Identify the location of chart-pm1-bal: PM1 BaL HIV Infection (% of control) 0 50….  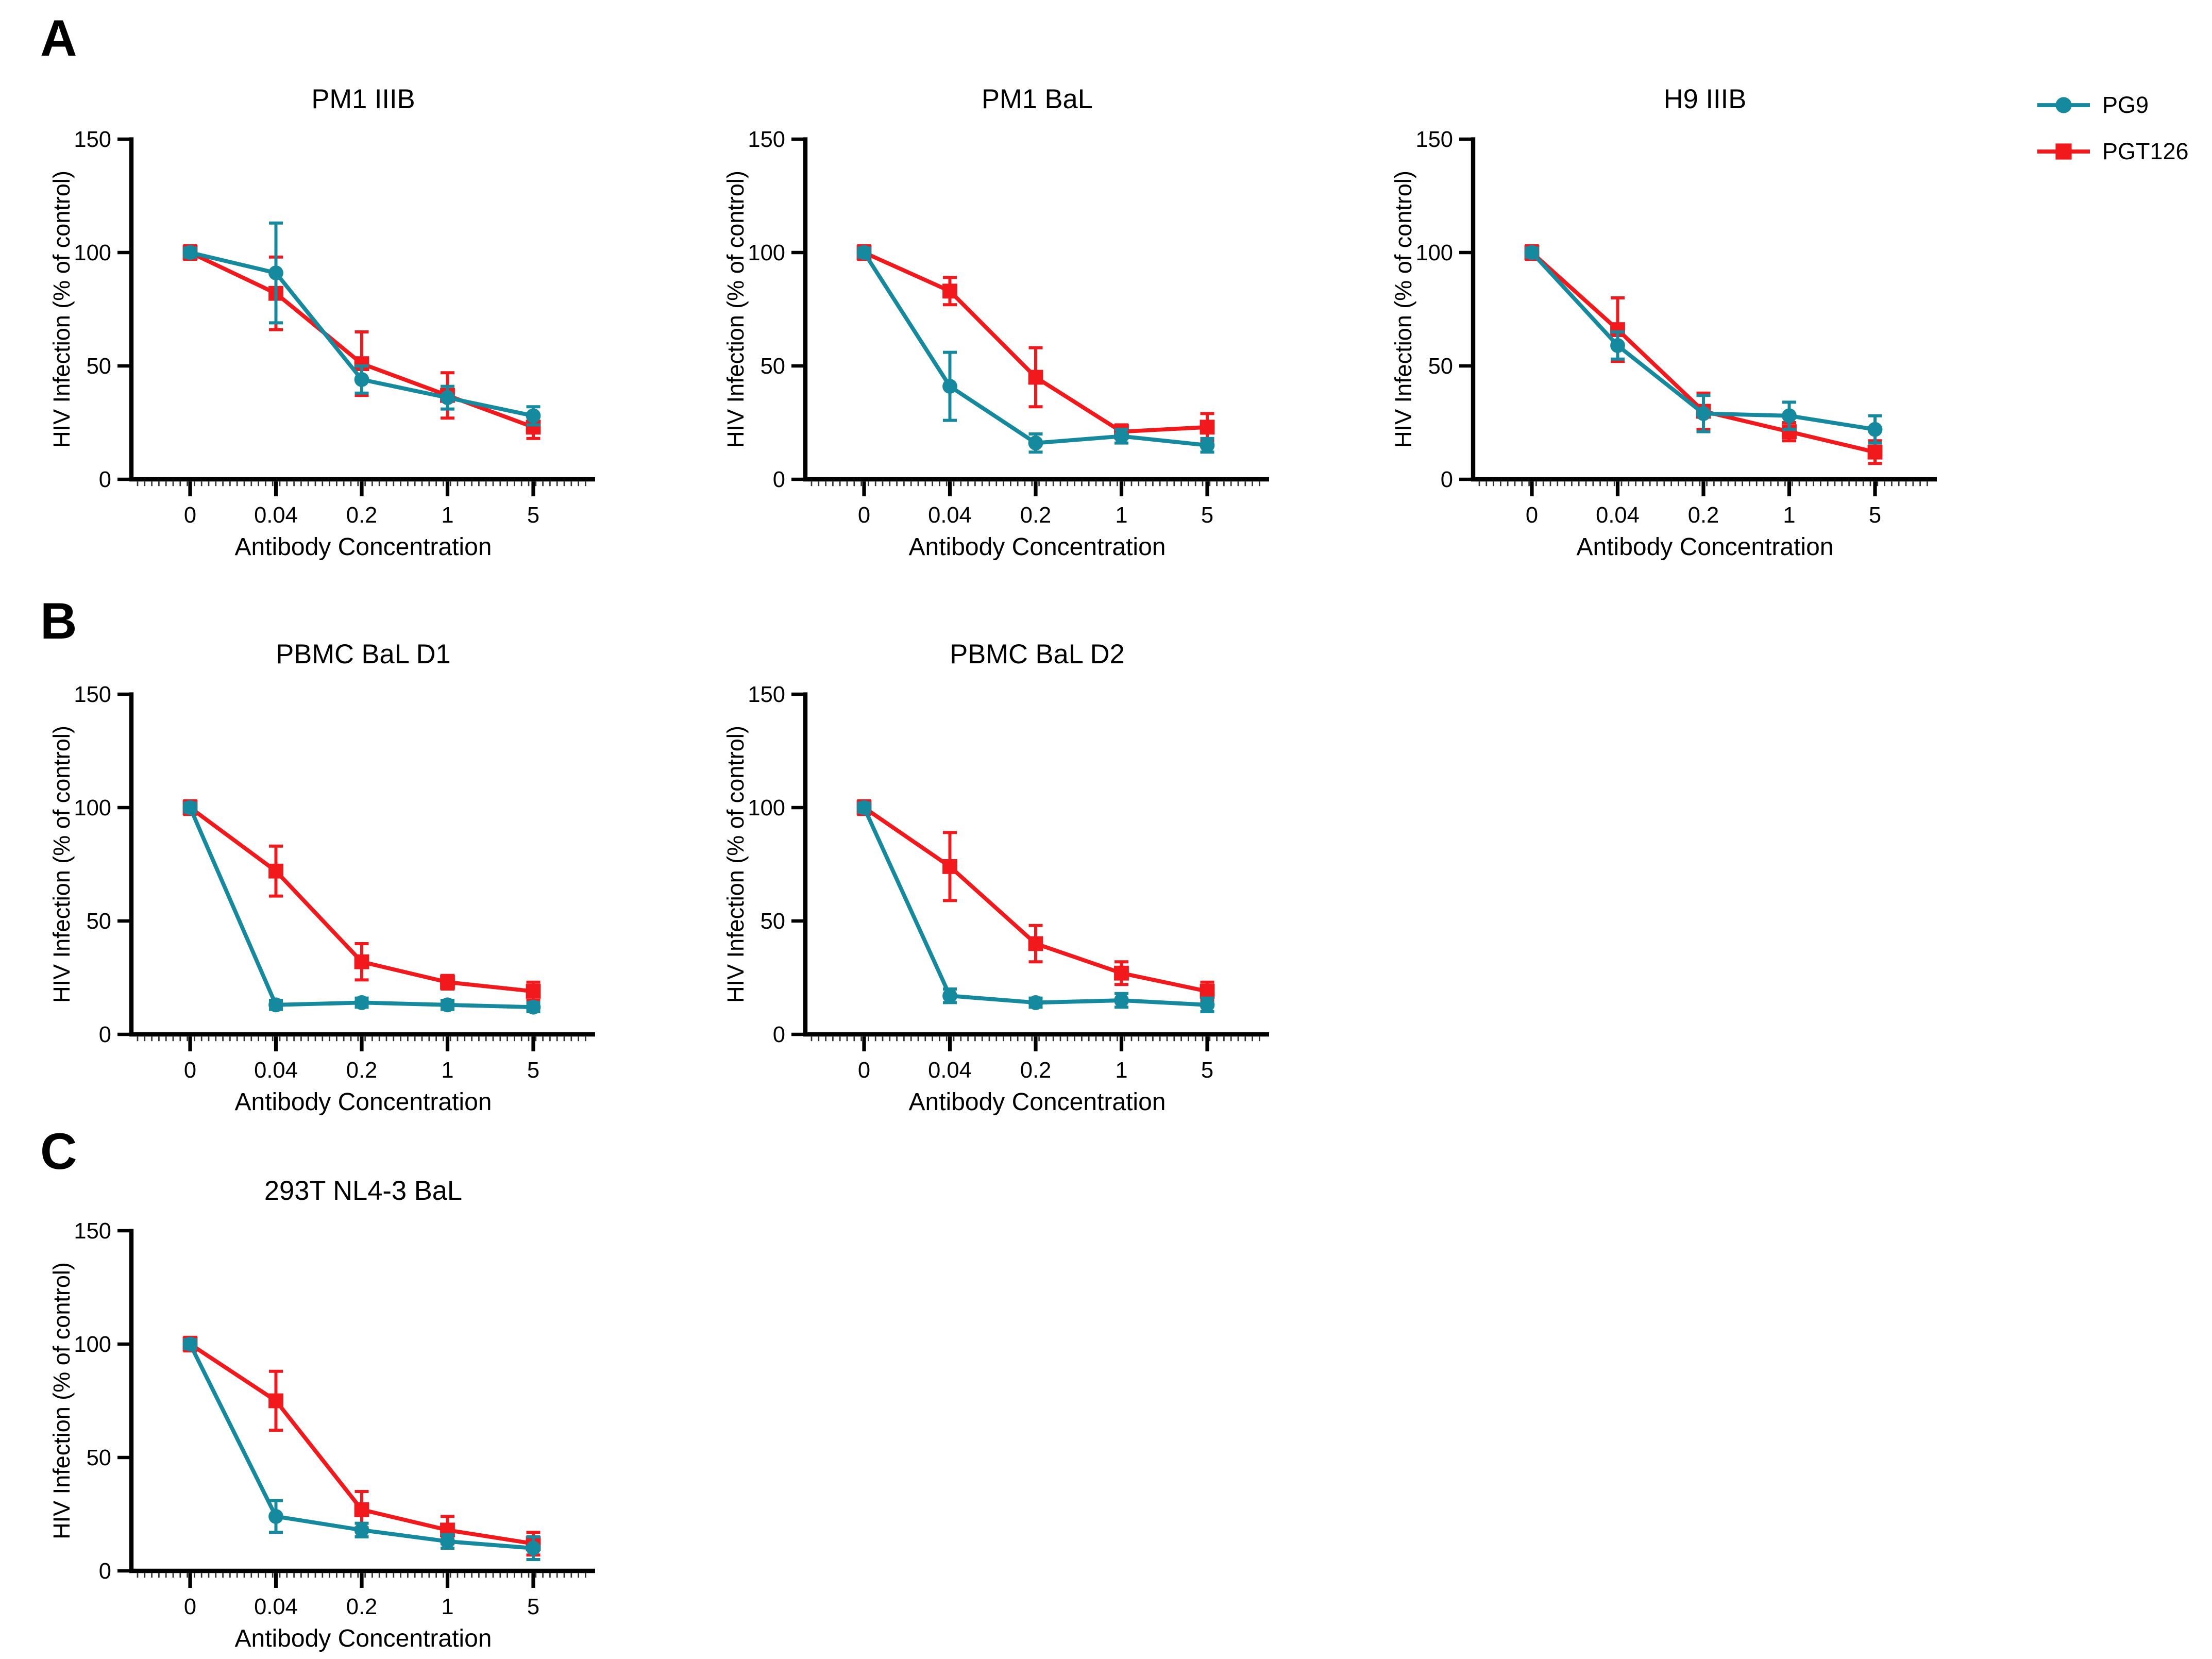
(1004, 323).